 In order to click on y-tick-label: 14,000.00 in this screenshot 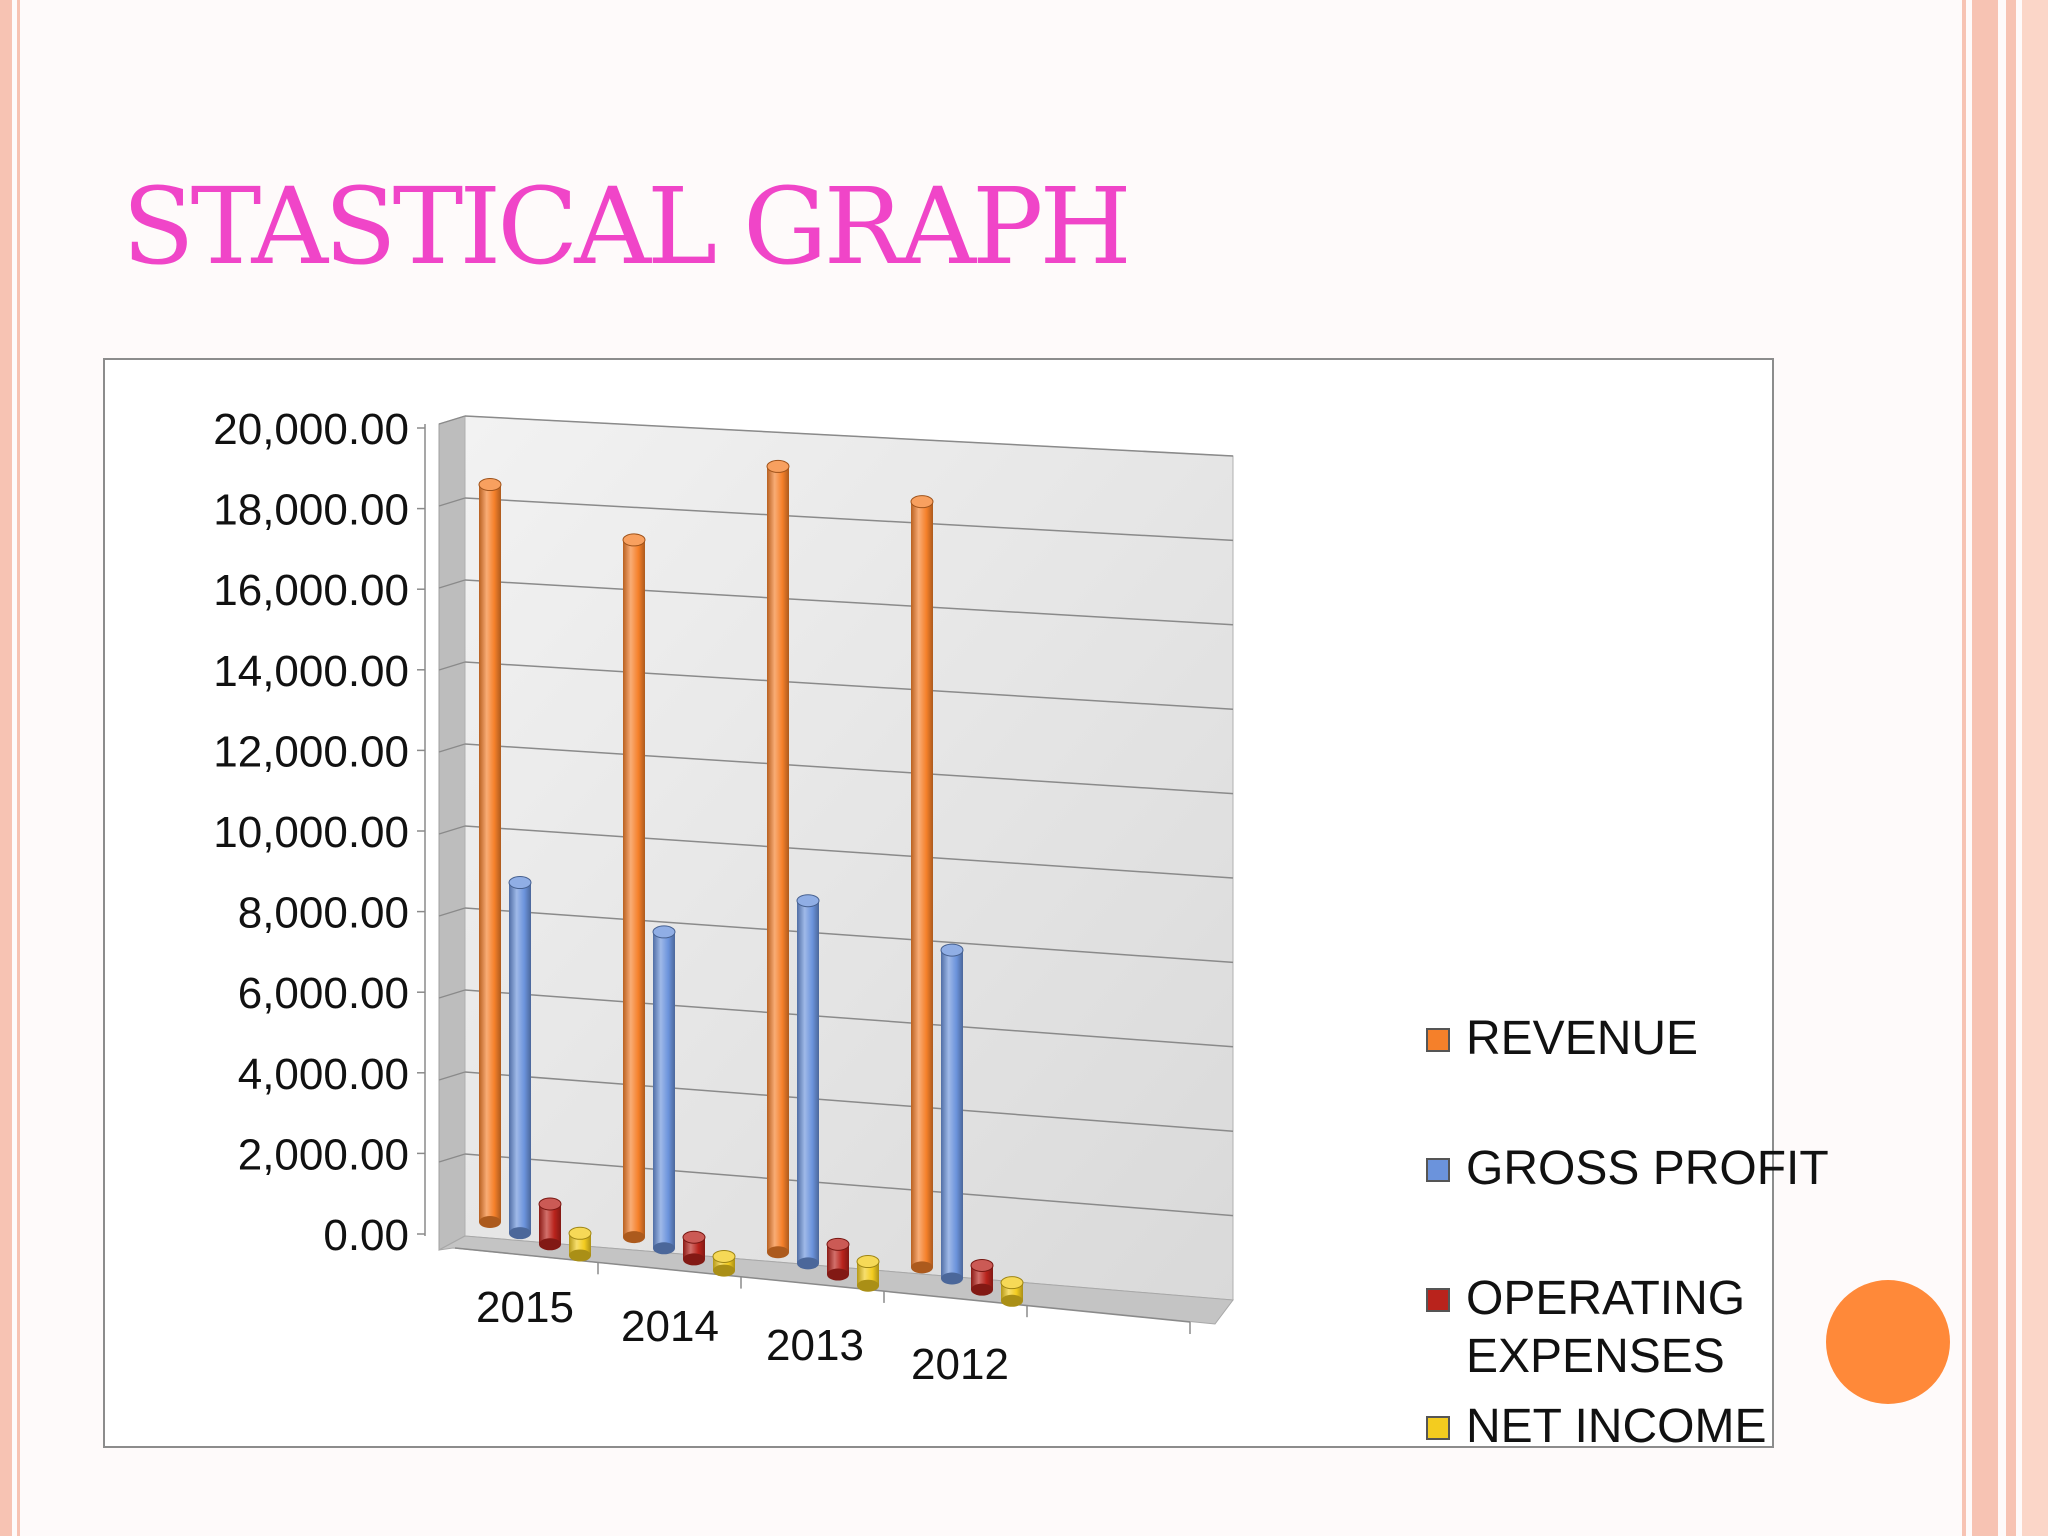, I will do `click(311, 671)`.